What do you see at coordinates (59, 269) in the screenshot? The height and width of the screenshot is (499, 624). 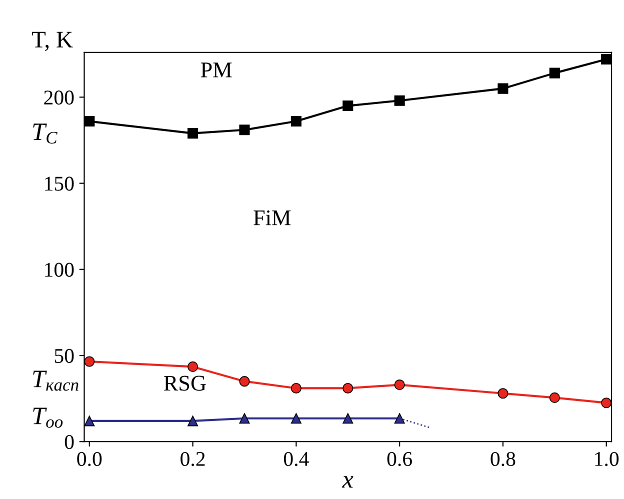 I see `y-tick-label: 100` at bounding box center [59, 269].